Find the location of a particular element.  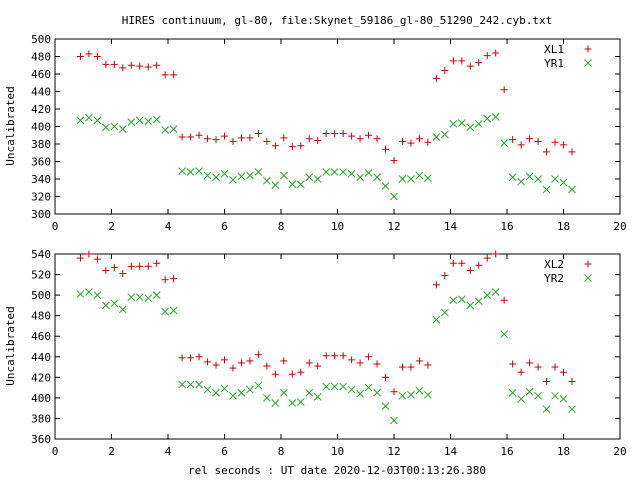

y-tick-label: 440 is located at coordinates (41, 357).